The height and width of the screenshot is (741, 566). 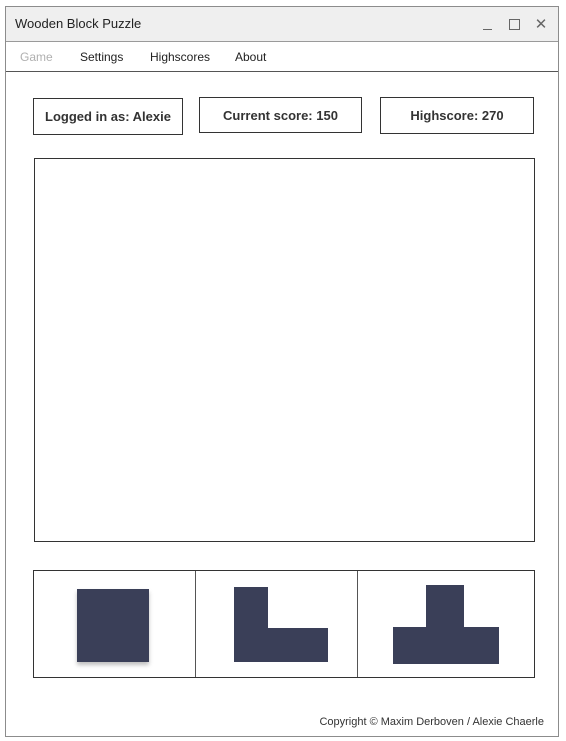 I want to click on current-score-text: Current score: 150, so click(x=280, y=115).